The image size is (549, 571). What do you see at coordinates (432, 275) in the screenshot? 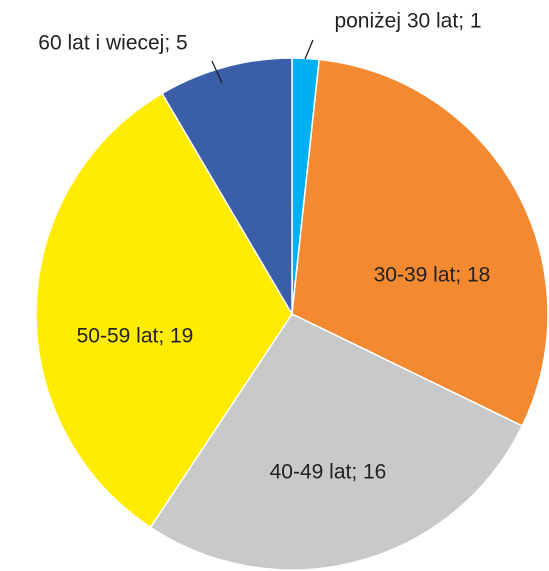
I see `data-label: 30-39 lat; 18` at bounding box center [432, 275].